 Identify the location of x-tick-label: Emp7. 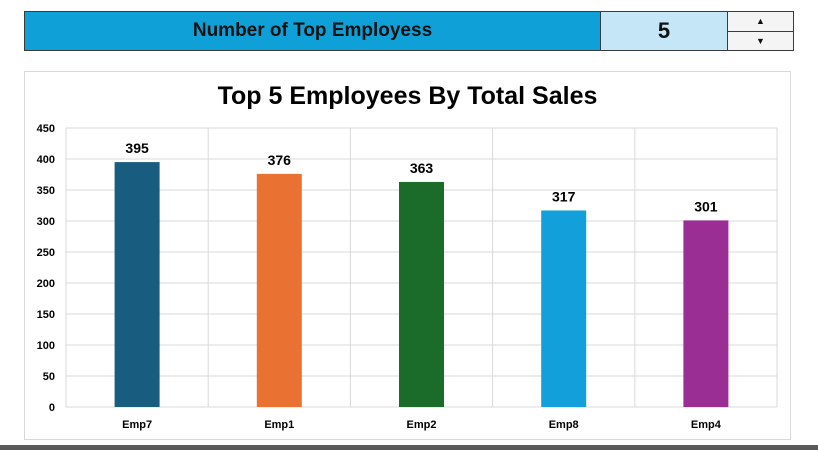
(137, 425).